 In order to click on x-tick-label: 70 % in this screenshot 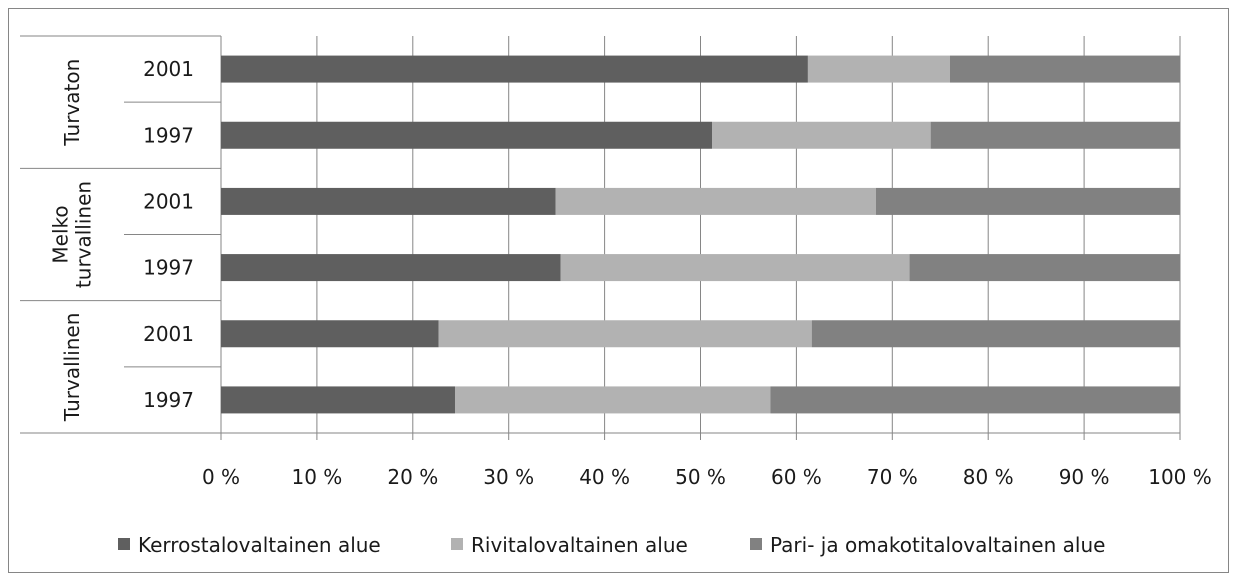, I will do `click(892, 477)`.